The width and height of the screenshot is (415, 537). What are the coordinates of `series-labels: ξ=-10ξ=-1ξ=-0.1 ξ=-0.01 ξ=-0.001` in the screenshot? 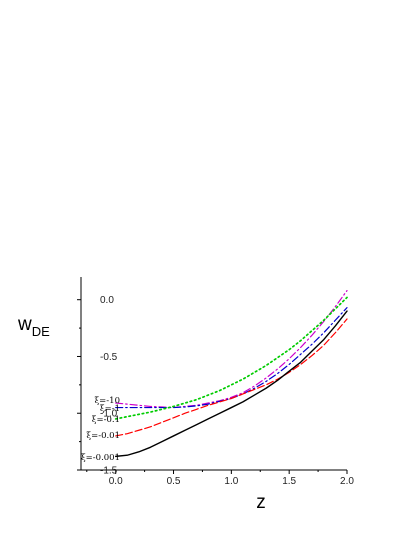 It's located at (100, 429).